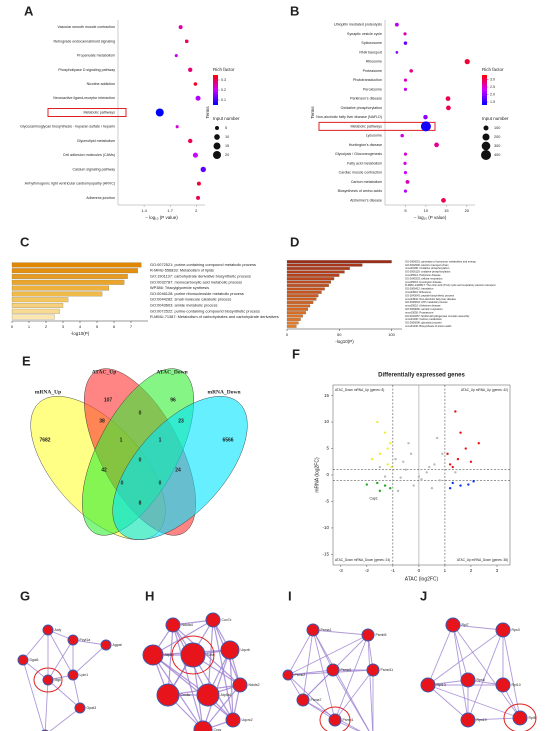 This screenshot has height=731, width=550. What do you see at coordinates (121, 440) in the screenshot?
I see `venn-count: 1` at bounding box center [121, 440].